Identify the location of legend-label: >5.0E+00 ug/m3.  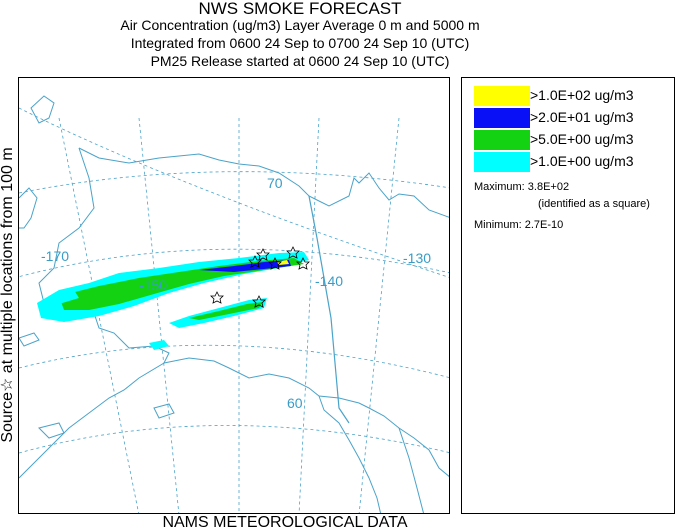
(582, 139).